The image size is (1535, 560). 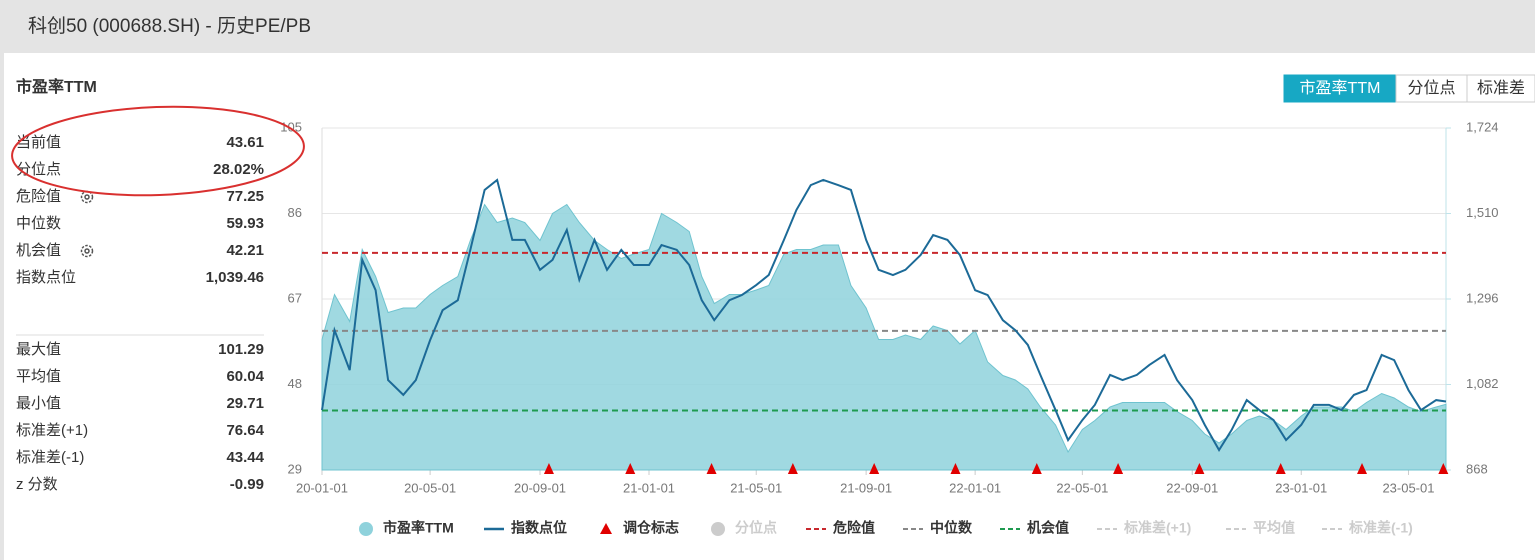 I want to click on stat-label: 机会值, so click(x=38, y=250).